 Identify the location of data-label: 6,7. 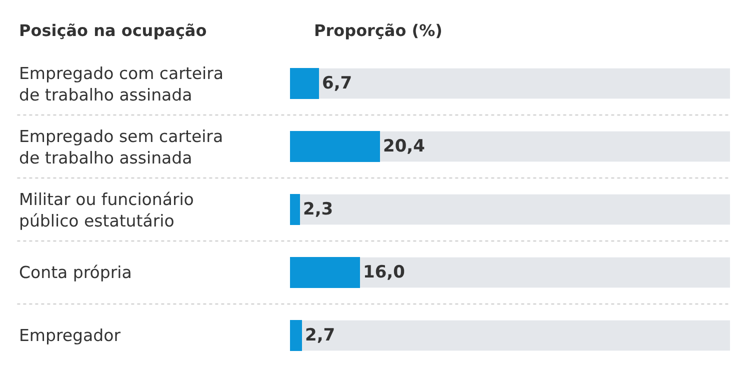
(337, 84).